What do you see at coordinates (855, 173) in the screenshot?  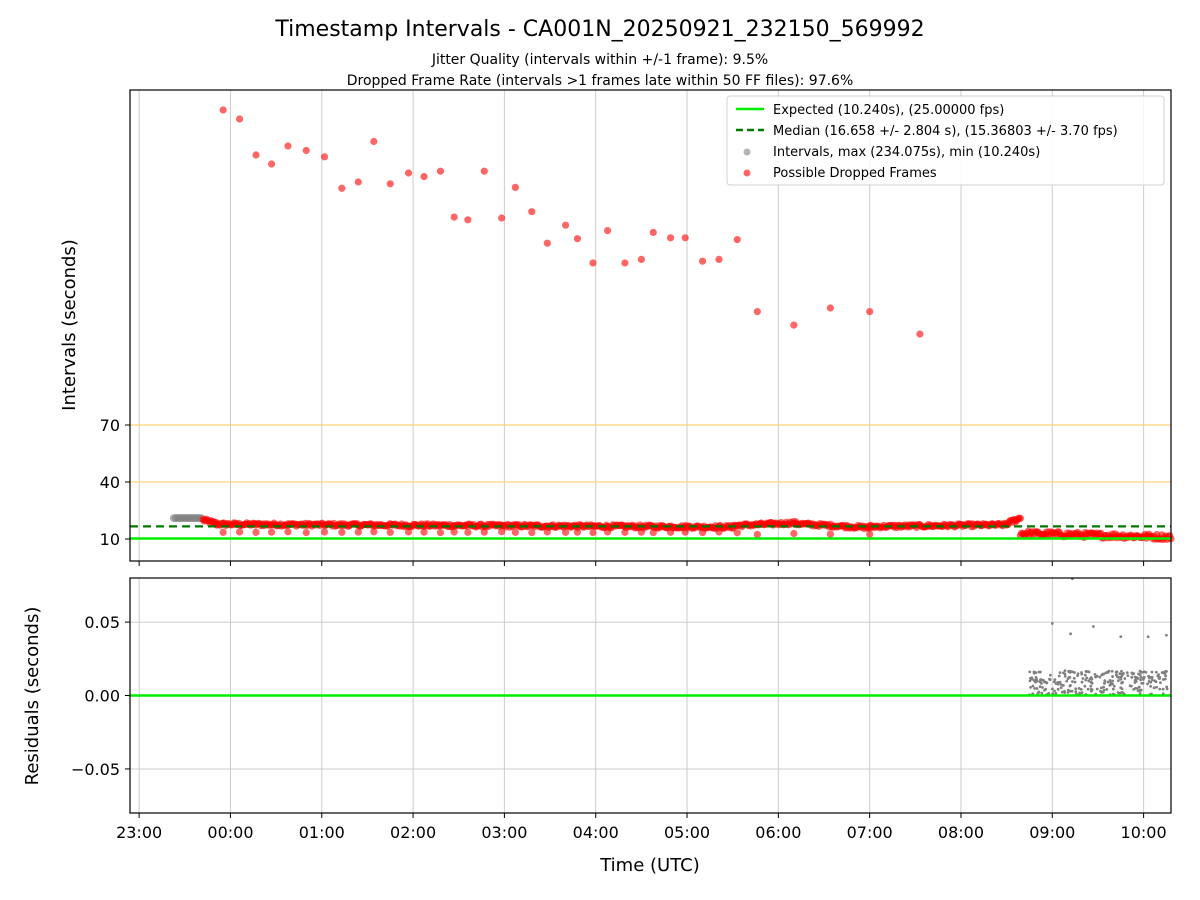 I see `legend-dropped-label: Possible Dropped Frames` at bounding box center [855, 173].